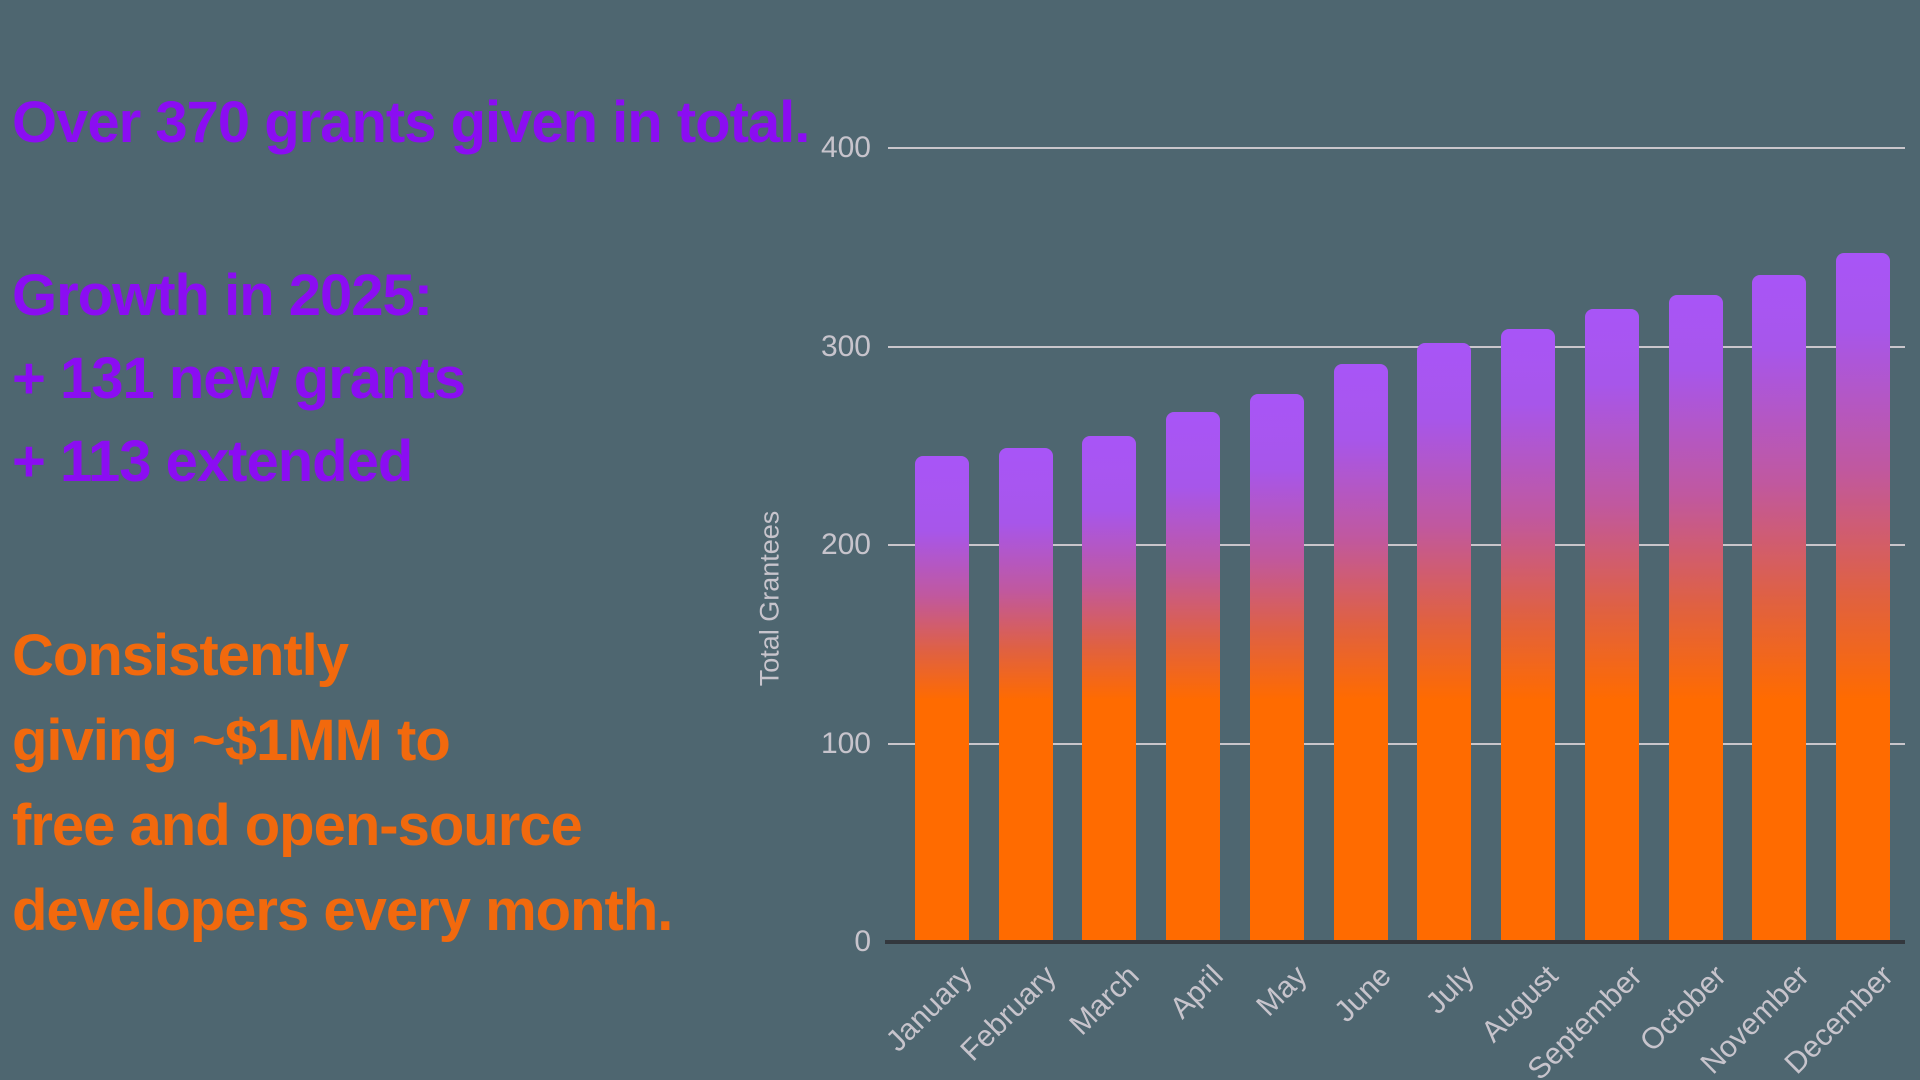  What do you see at coordinates (1109, 688) in the screenshot?
I see `bar-march` at bounding box center [1109, 688].